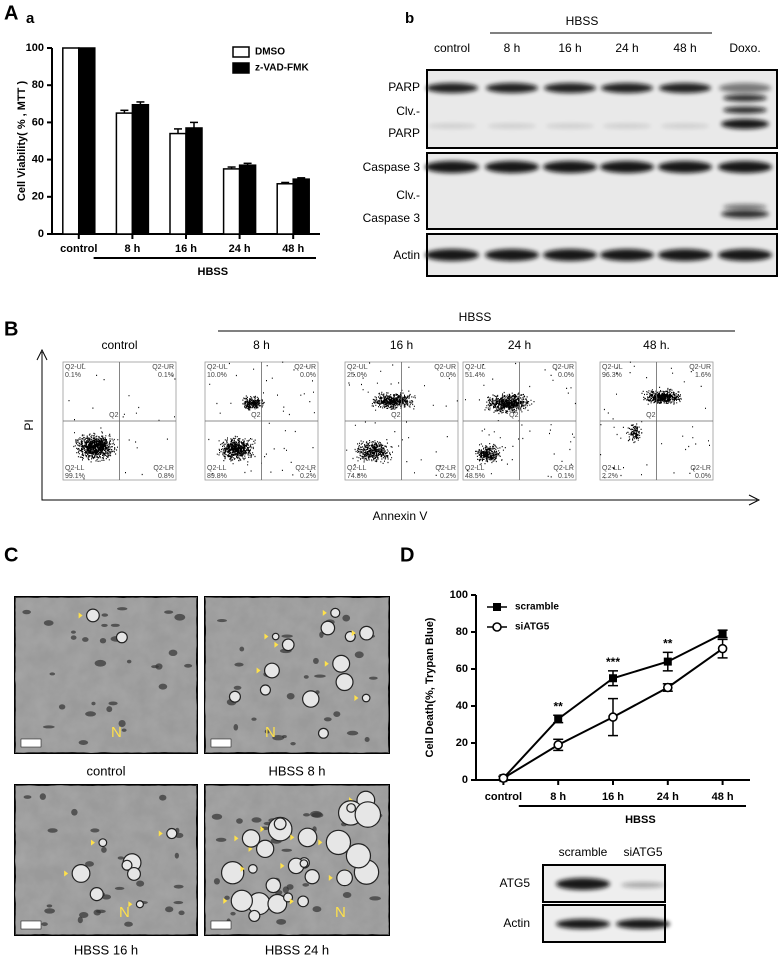  I want to click on flow-plot-label: 48 h., so click(656, 345).